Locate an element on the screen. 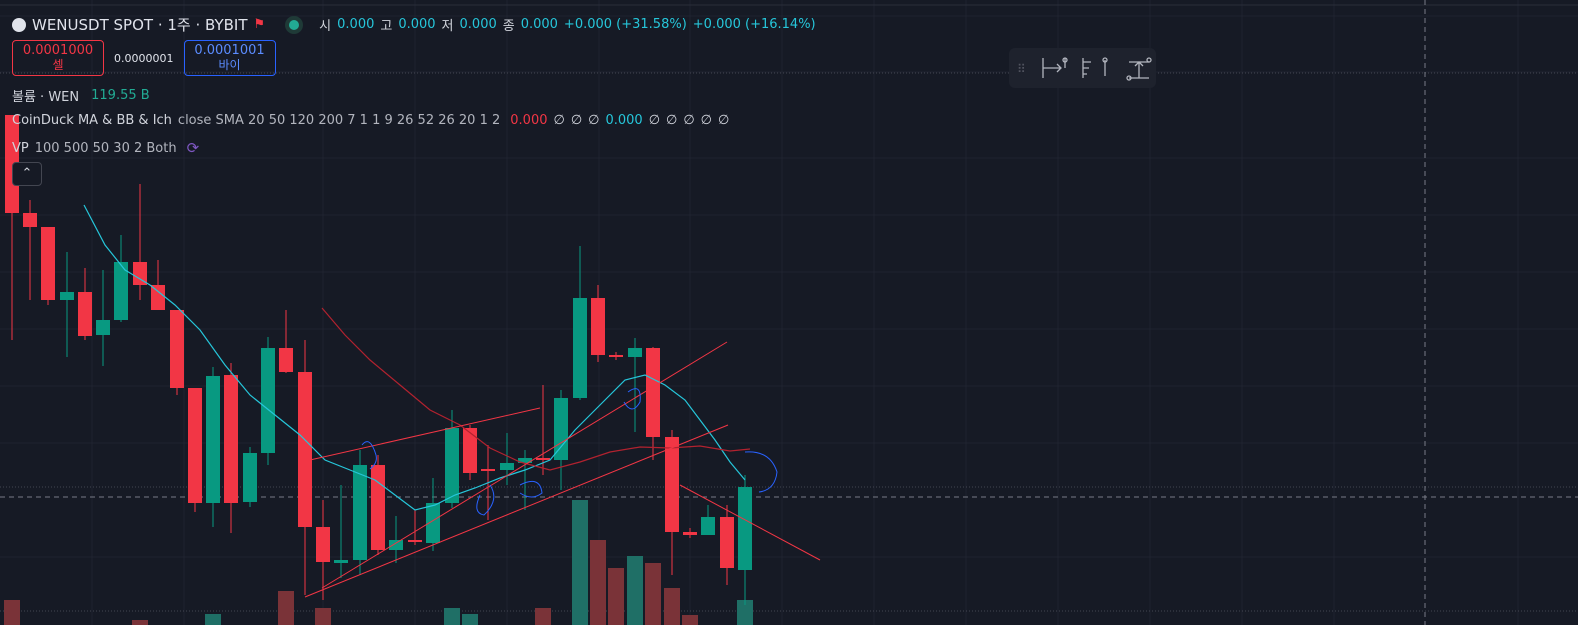  ohlc-low-label: 저 is located at coordinates (447, 26).